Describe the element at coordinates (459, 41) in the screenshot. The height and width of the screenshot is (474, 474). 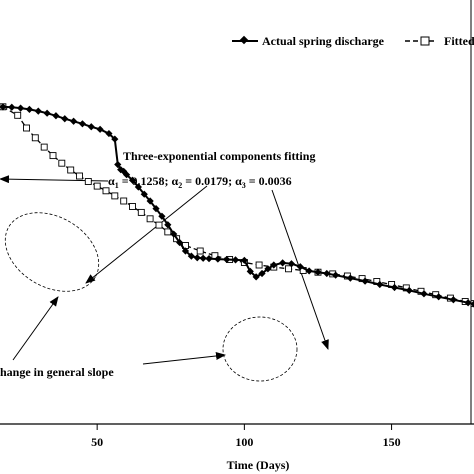
I see `legend-fitted-label: Fitted` at that location.